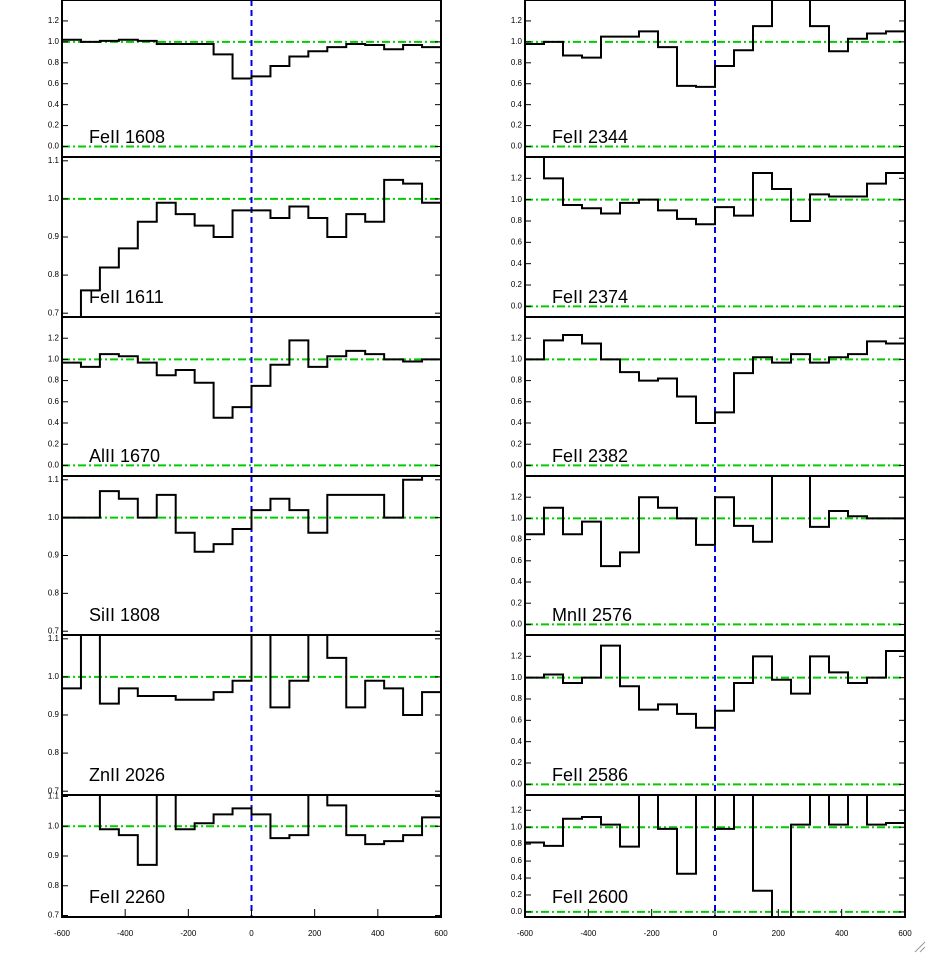 Image resolution: width=927 pixels, height=955 pixels. What do you see at coordinates (905, 933) in the screenshot?
I see `x-tick-label: 600` at bounding box center [905, 933].